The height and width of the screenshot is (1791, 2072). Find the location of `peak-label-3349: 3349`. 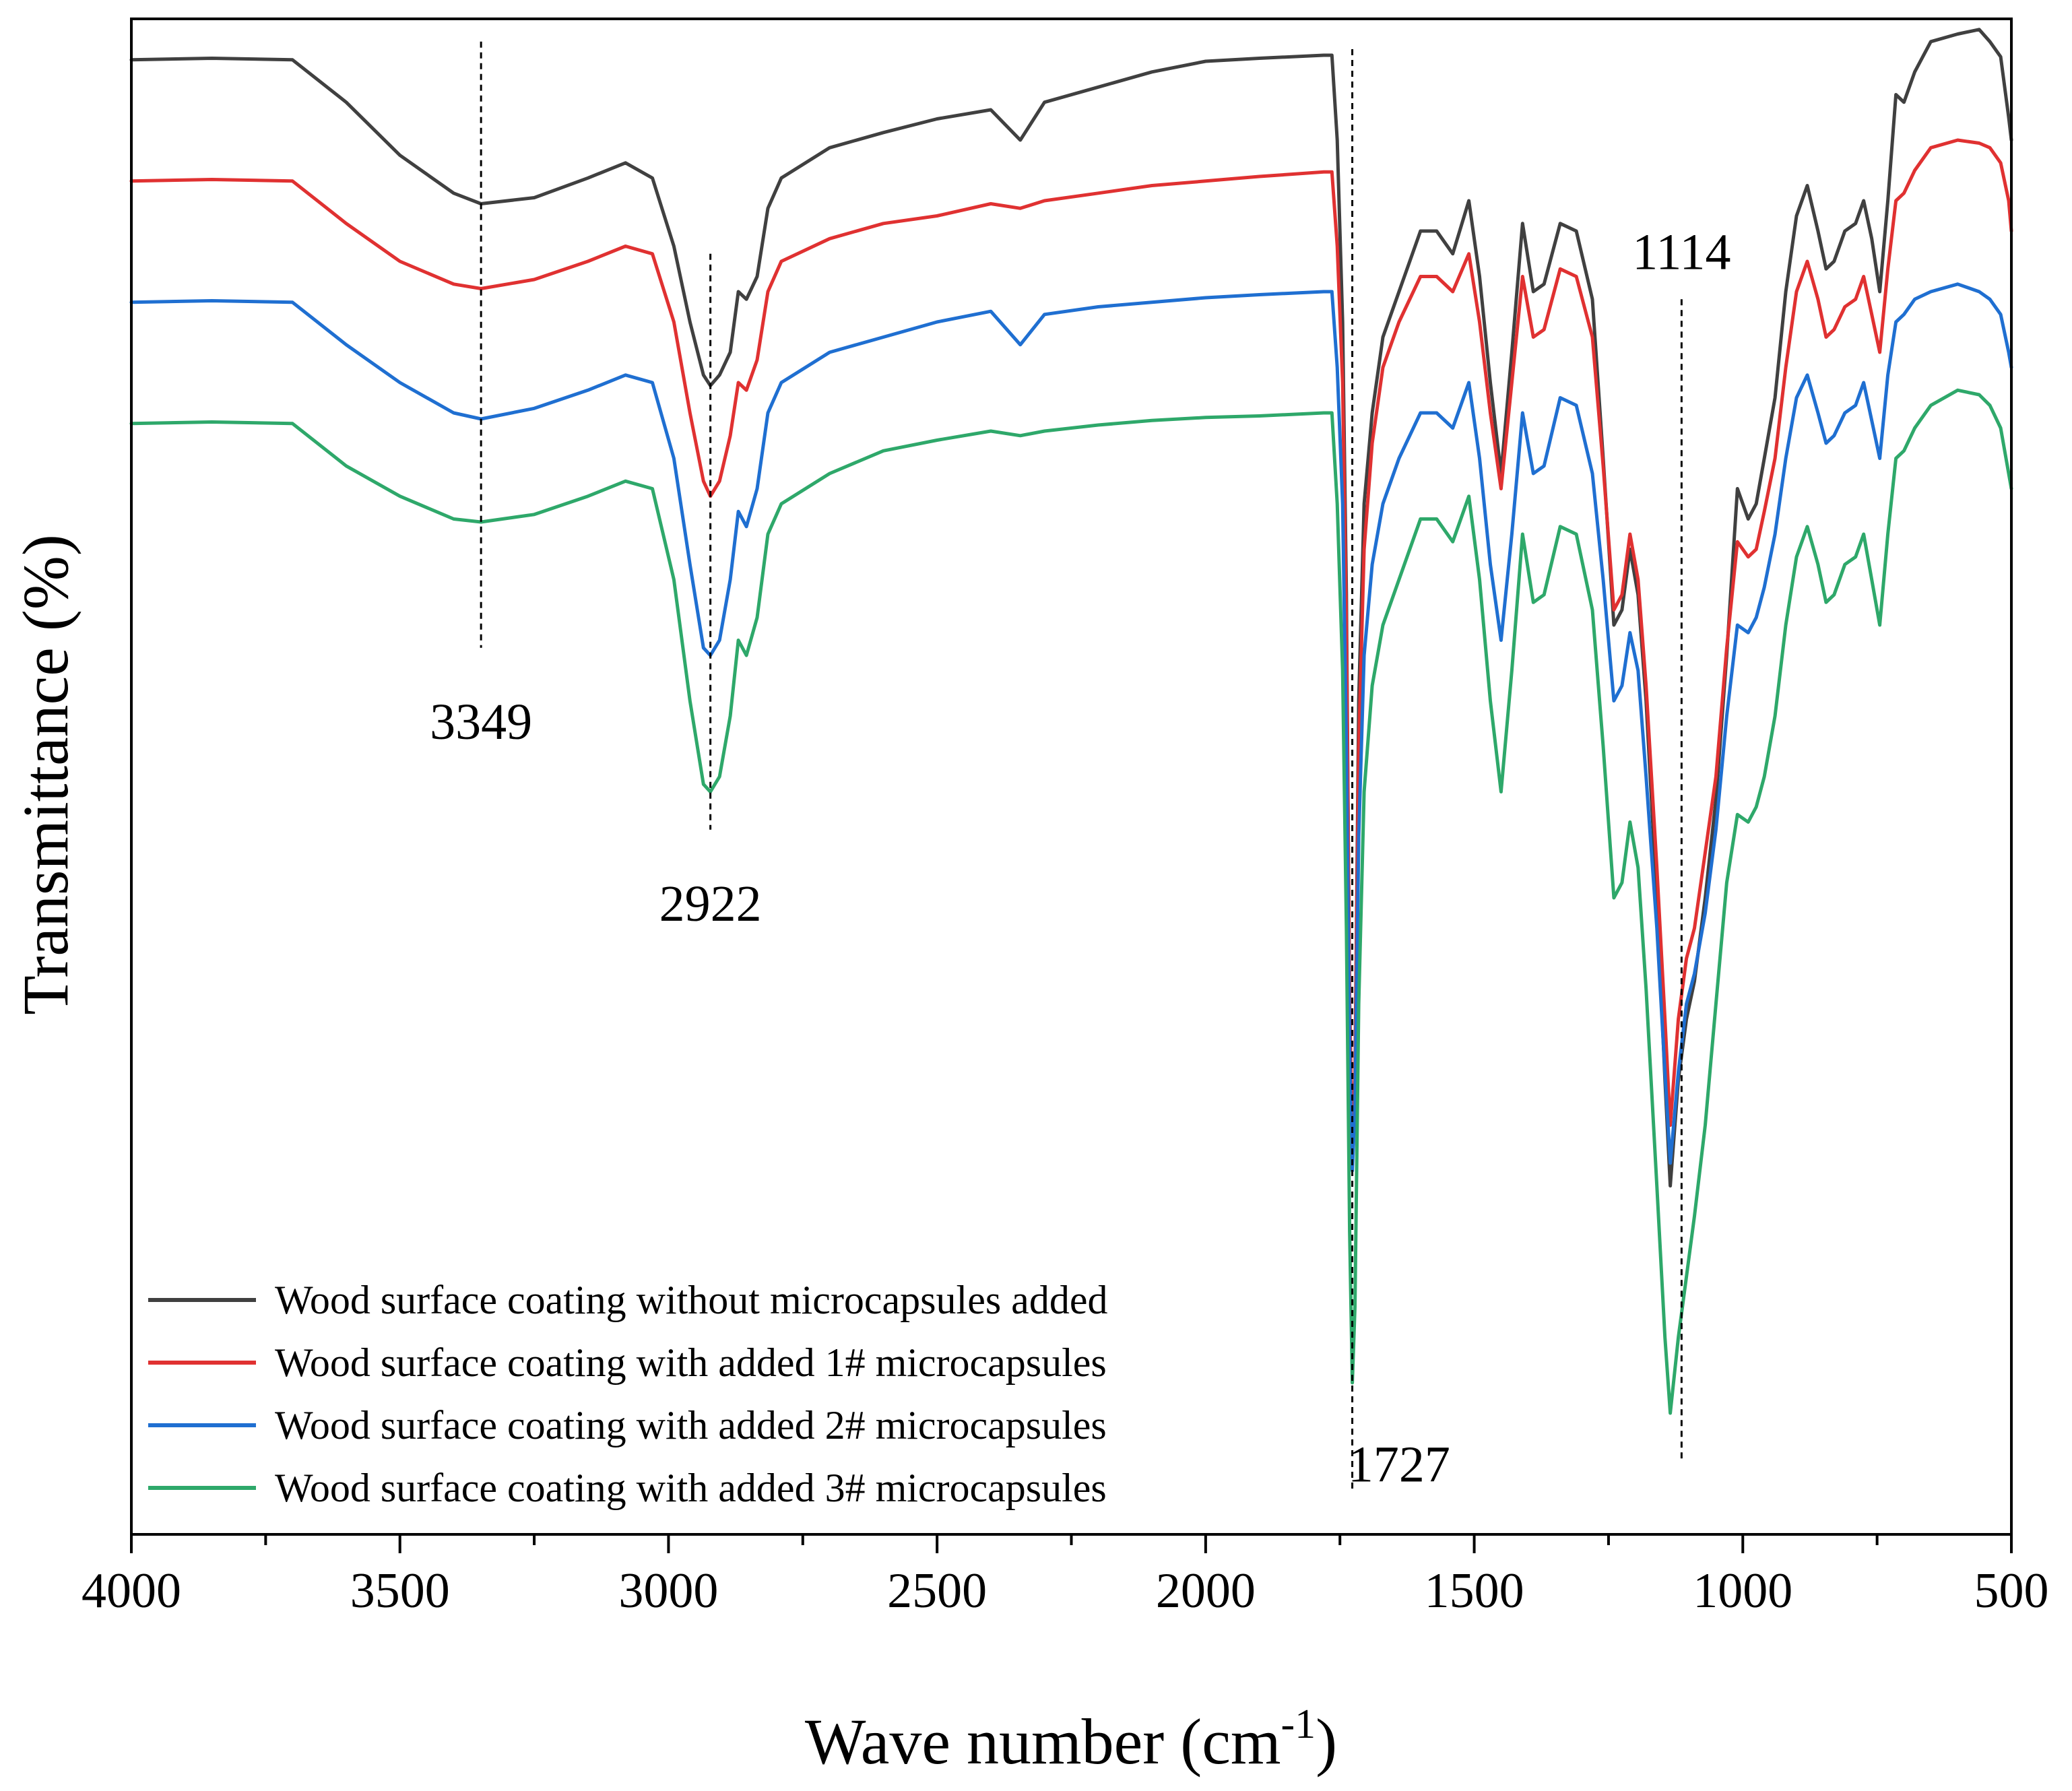

peak-label-3349: 3349 is located at coordinates (481, 722).